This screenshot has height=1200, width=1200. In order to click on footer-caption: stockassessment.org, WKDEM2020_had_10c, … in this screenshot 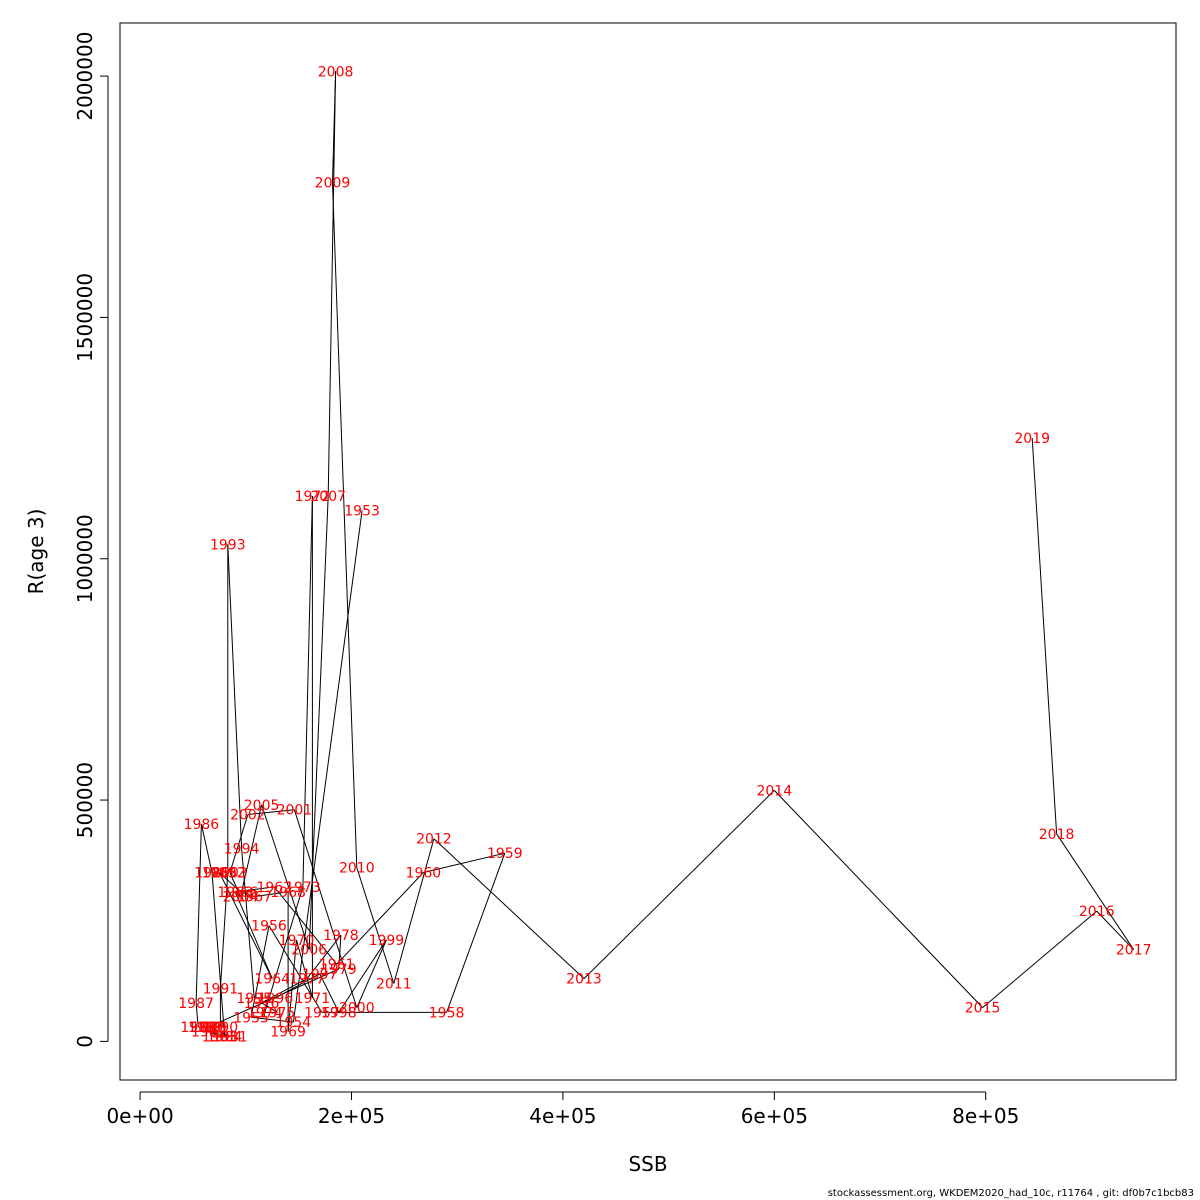, I will do `click(1010, 1193)`.